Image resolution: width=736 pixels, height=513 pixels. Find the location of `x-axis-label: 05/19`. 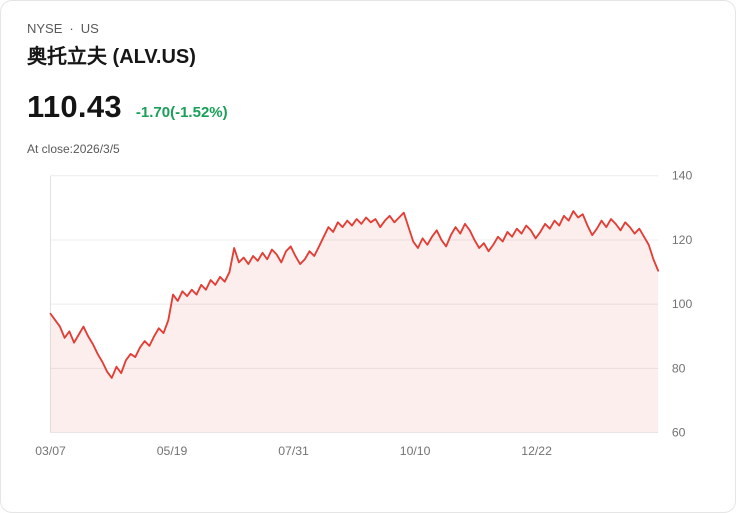

x-axis-label: 05/19 is located at coordinates (172, 451).